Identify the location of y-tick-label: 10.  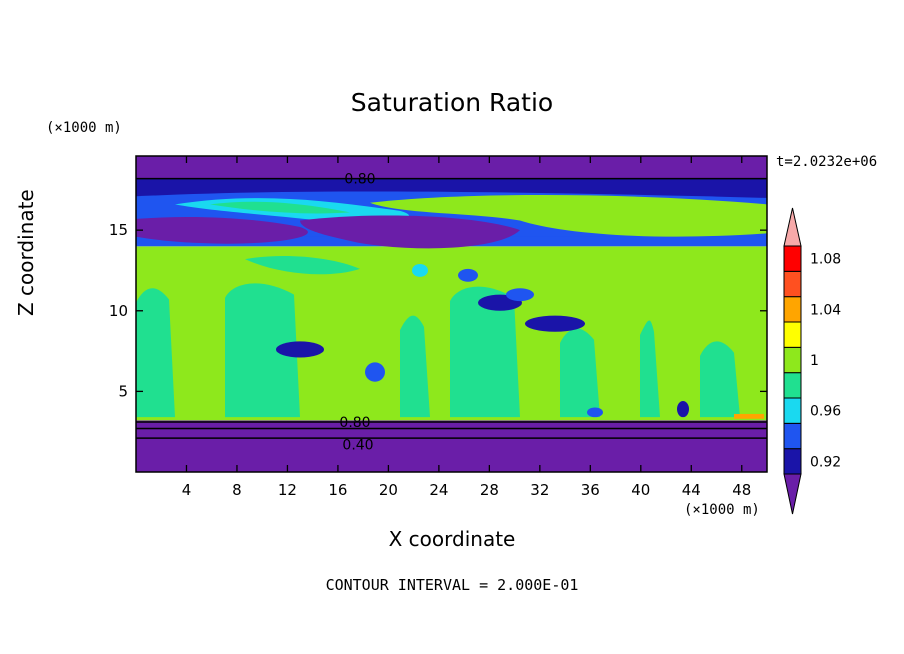
(118, 311).